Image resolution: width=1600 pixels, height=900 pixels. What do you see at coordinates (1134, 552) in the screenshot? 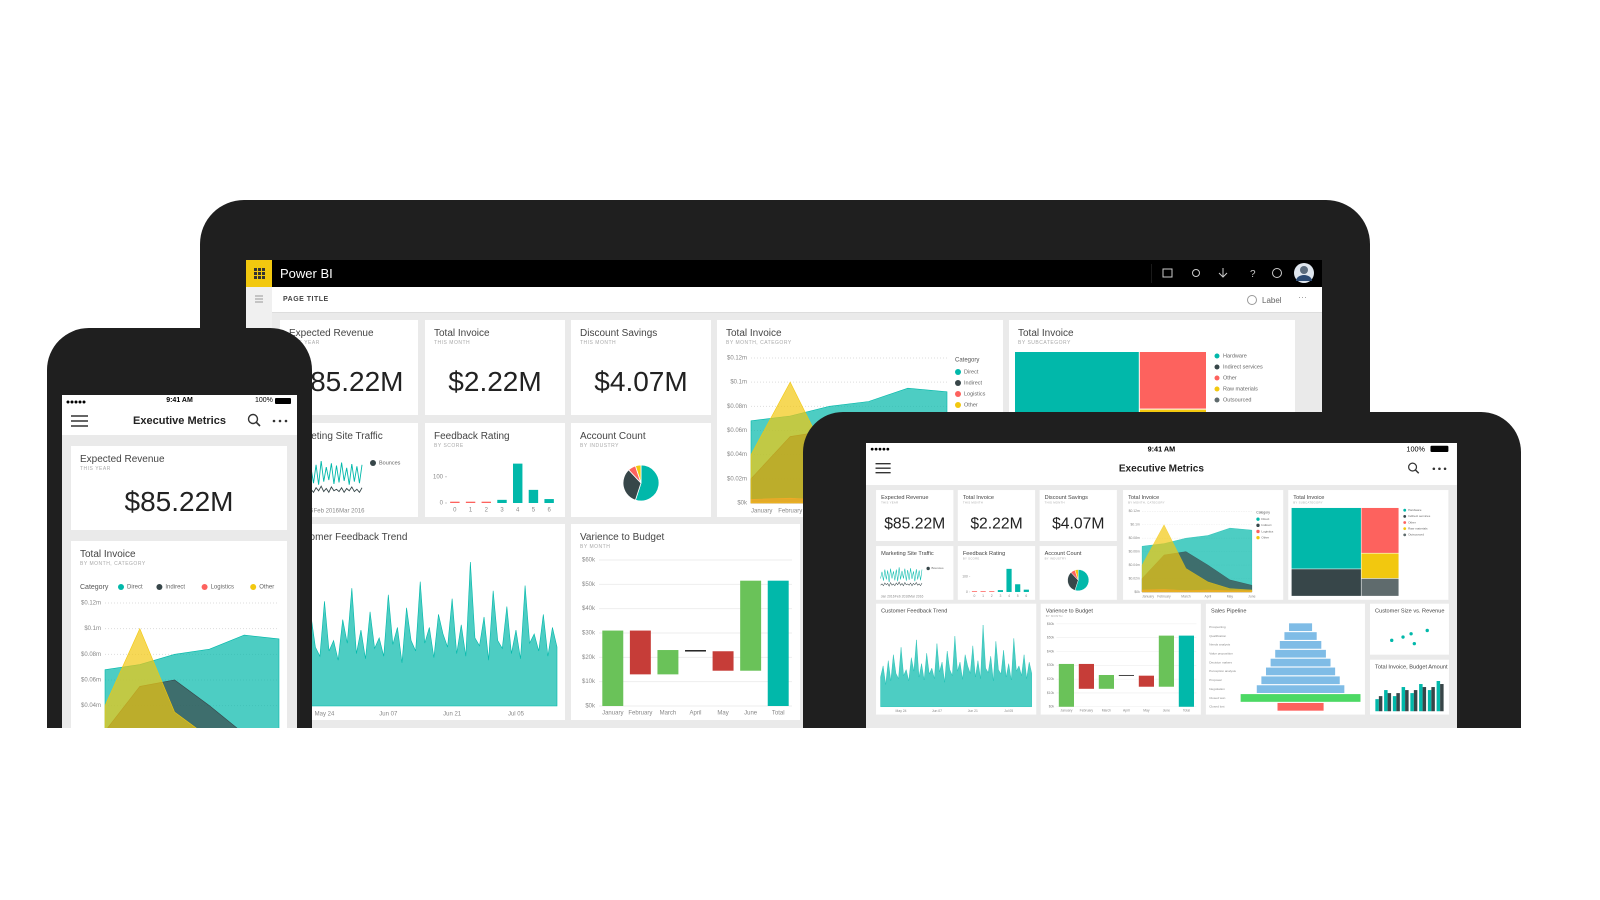
I see `y-tick-label: $0.06m` at bounding box center [1134, 552].